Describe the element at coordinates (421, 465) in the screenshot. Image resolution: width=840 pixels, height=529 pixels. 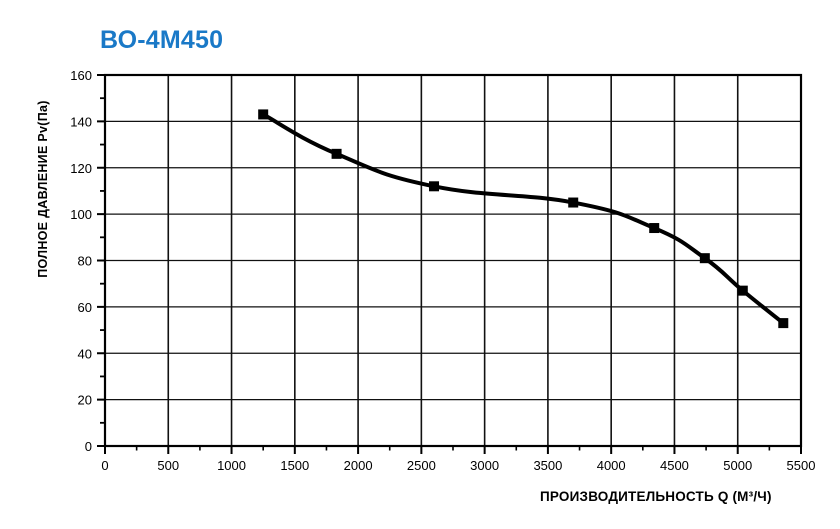
I see `x-tick-label: 2500` at that location.